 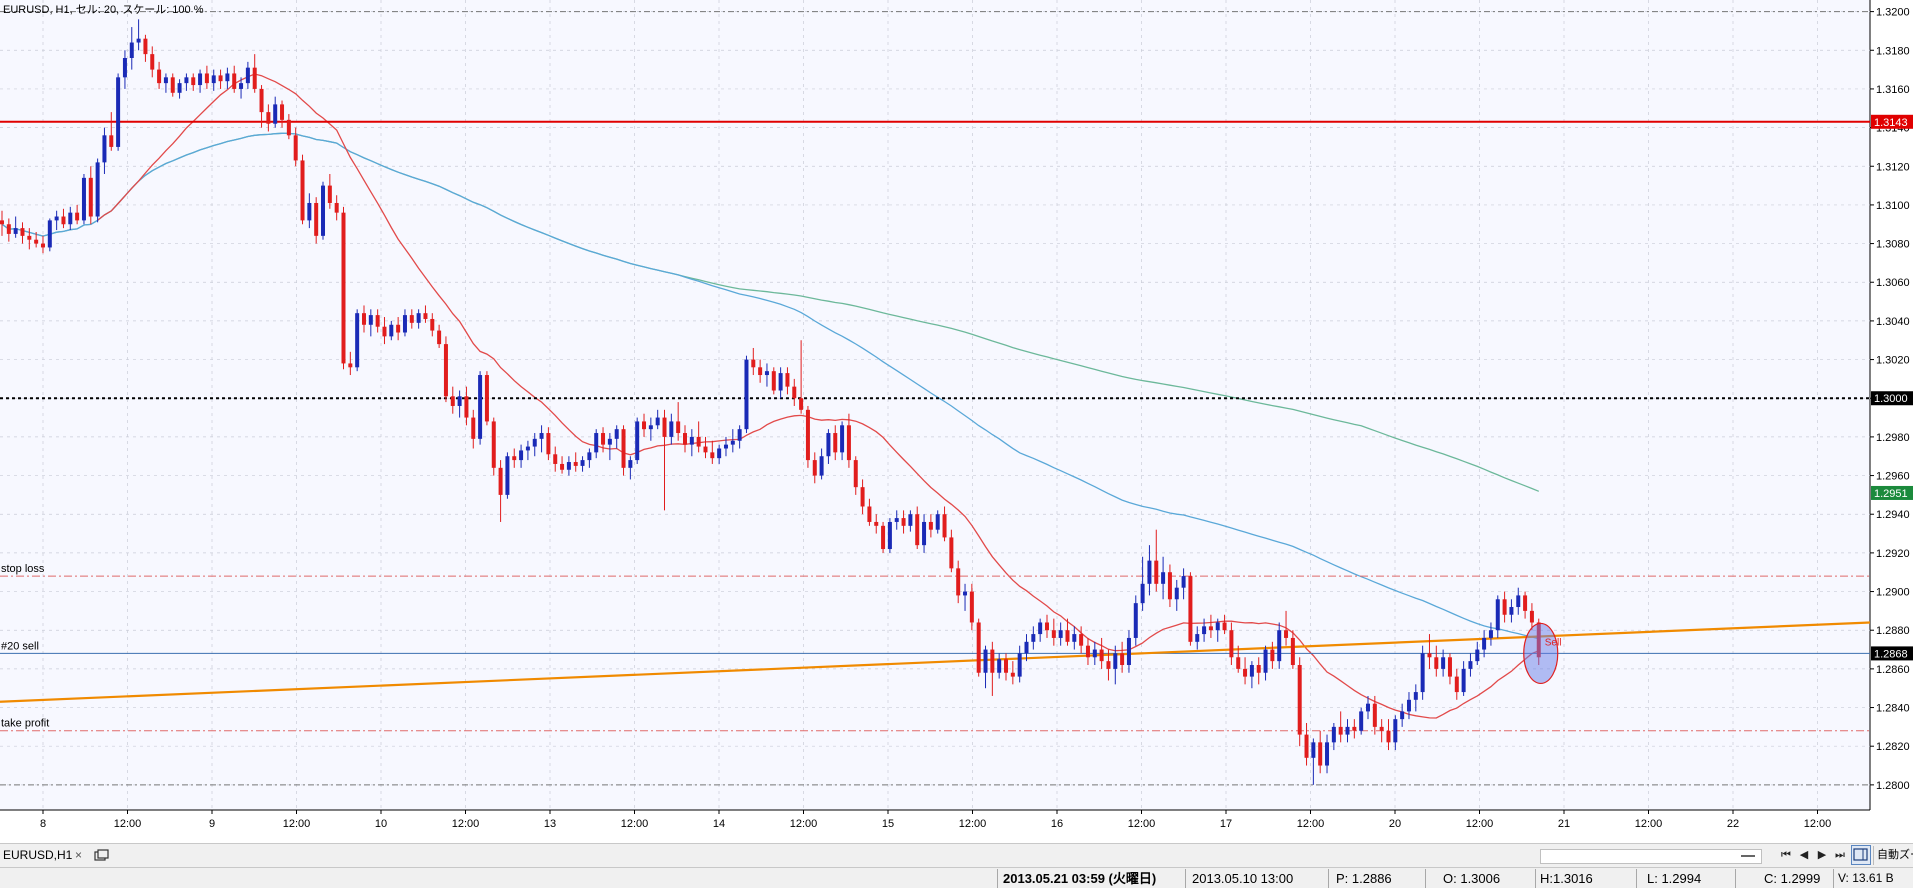 I want to click on overlays: Sell, so click(x=1542, y=653).